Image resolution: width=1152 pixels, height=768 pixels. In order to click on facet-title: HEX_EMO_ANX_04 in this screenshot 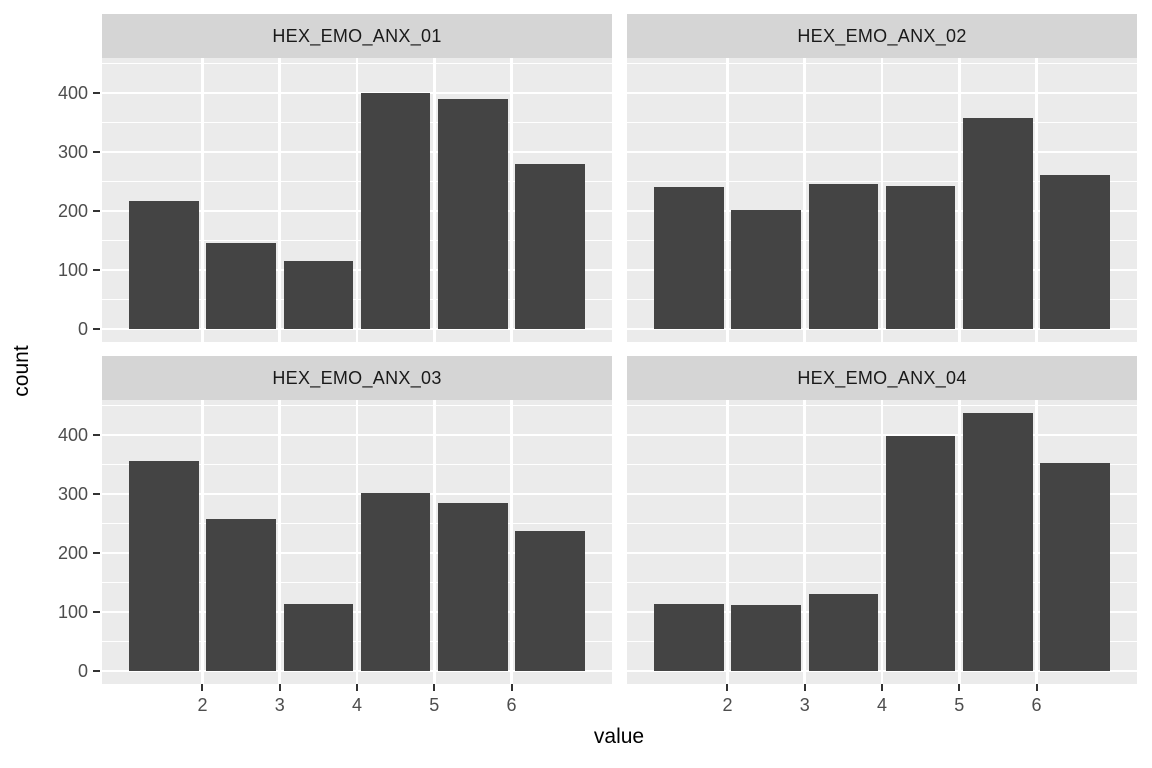, I will do `click(882, 377)`.